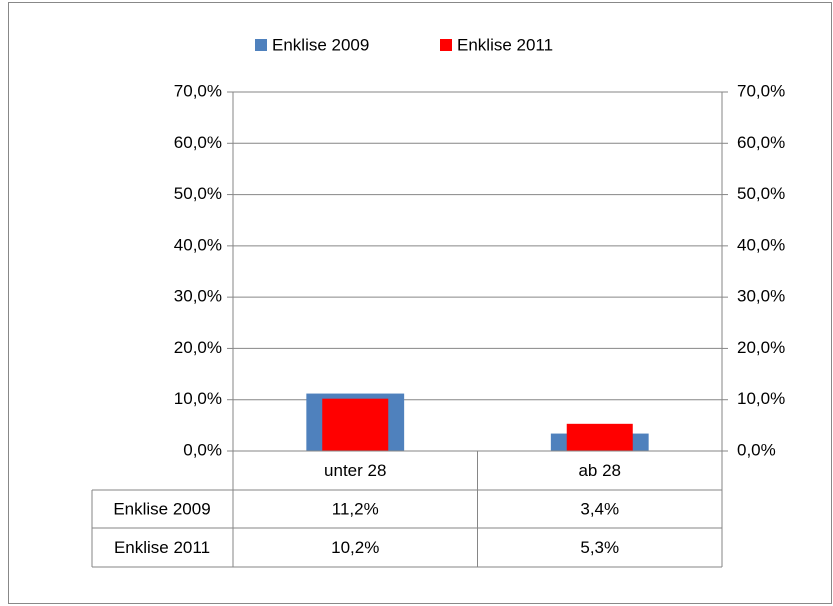 Image resolution: width=833 pixels, height=606 pixels. Describe the element at coordinates (599, 470) in the screenshot. I see `x-tick-label: ab 28` at that location.